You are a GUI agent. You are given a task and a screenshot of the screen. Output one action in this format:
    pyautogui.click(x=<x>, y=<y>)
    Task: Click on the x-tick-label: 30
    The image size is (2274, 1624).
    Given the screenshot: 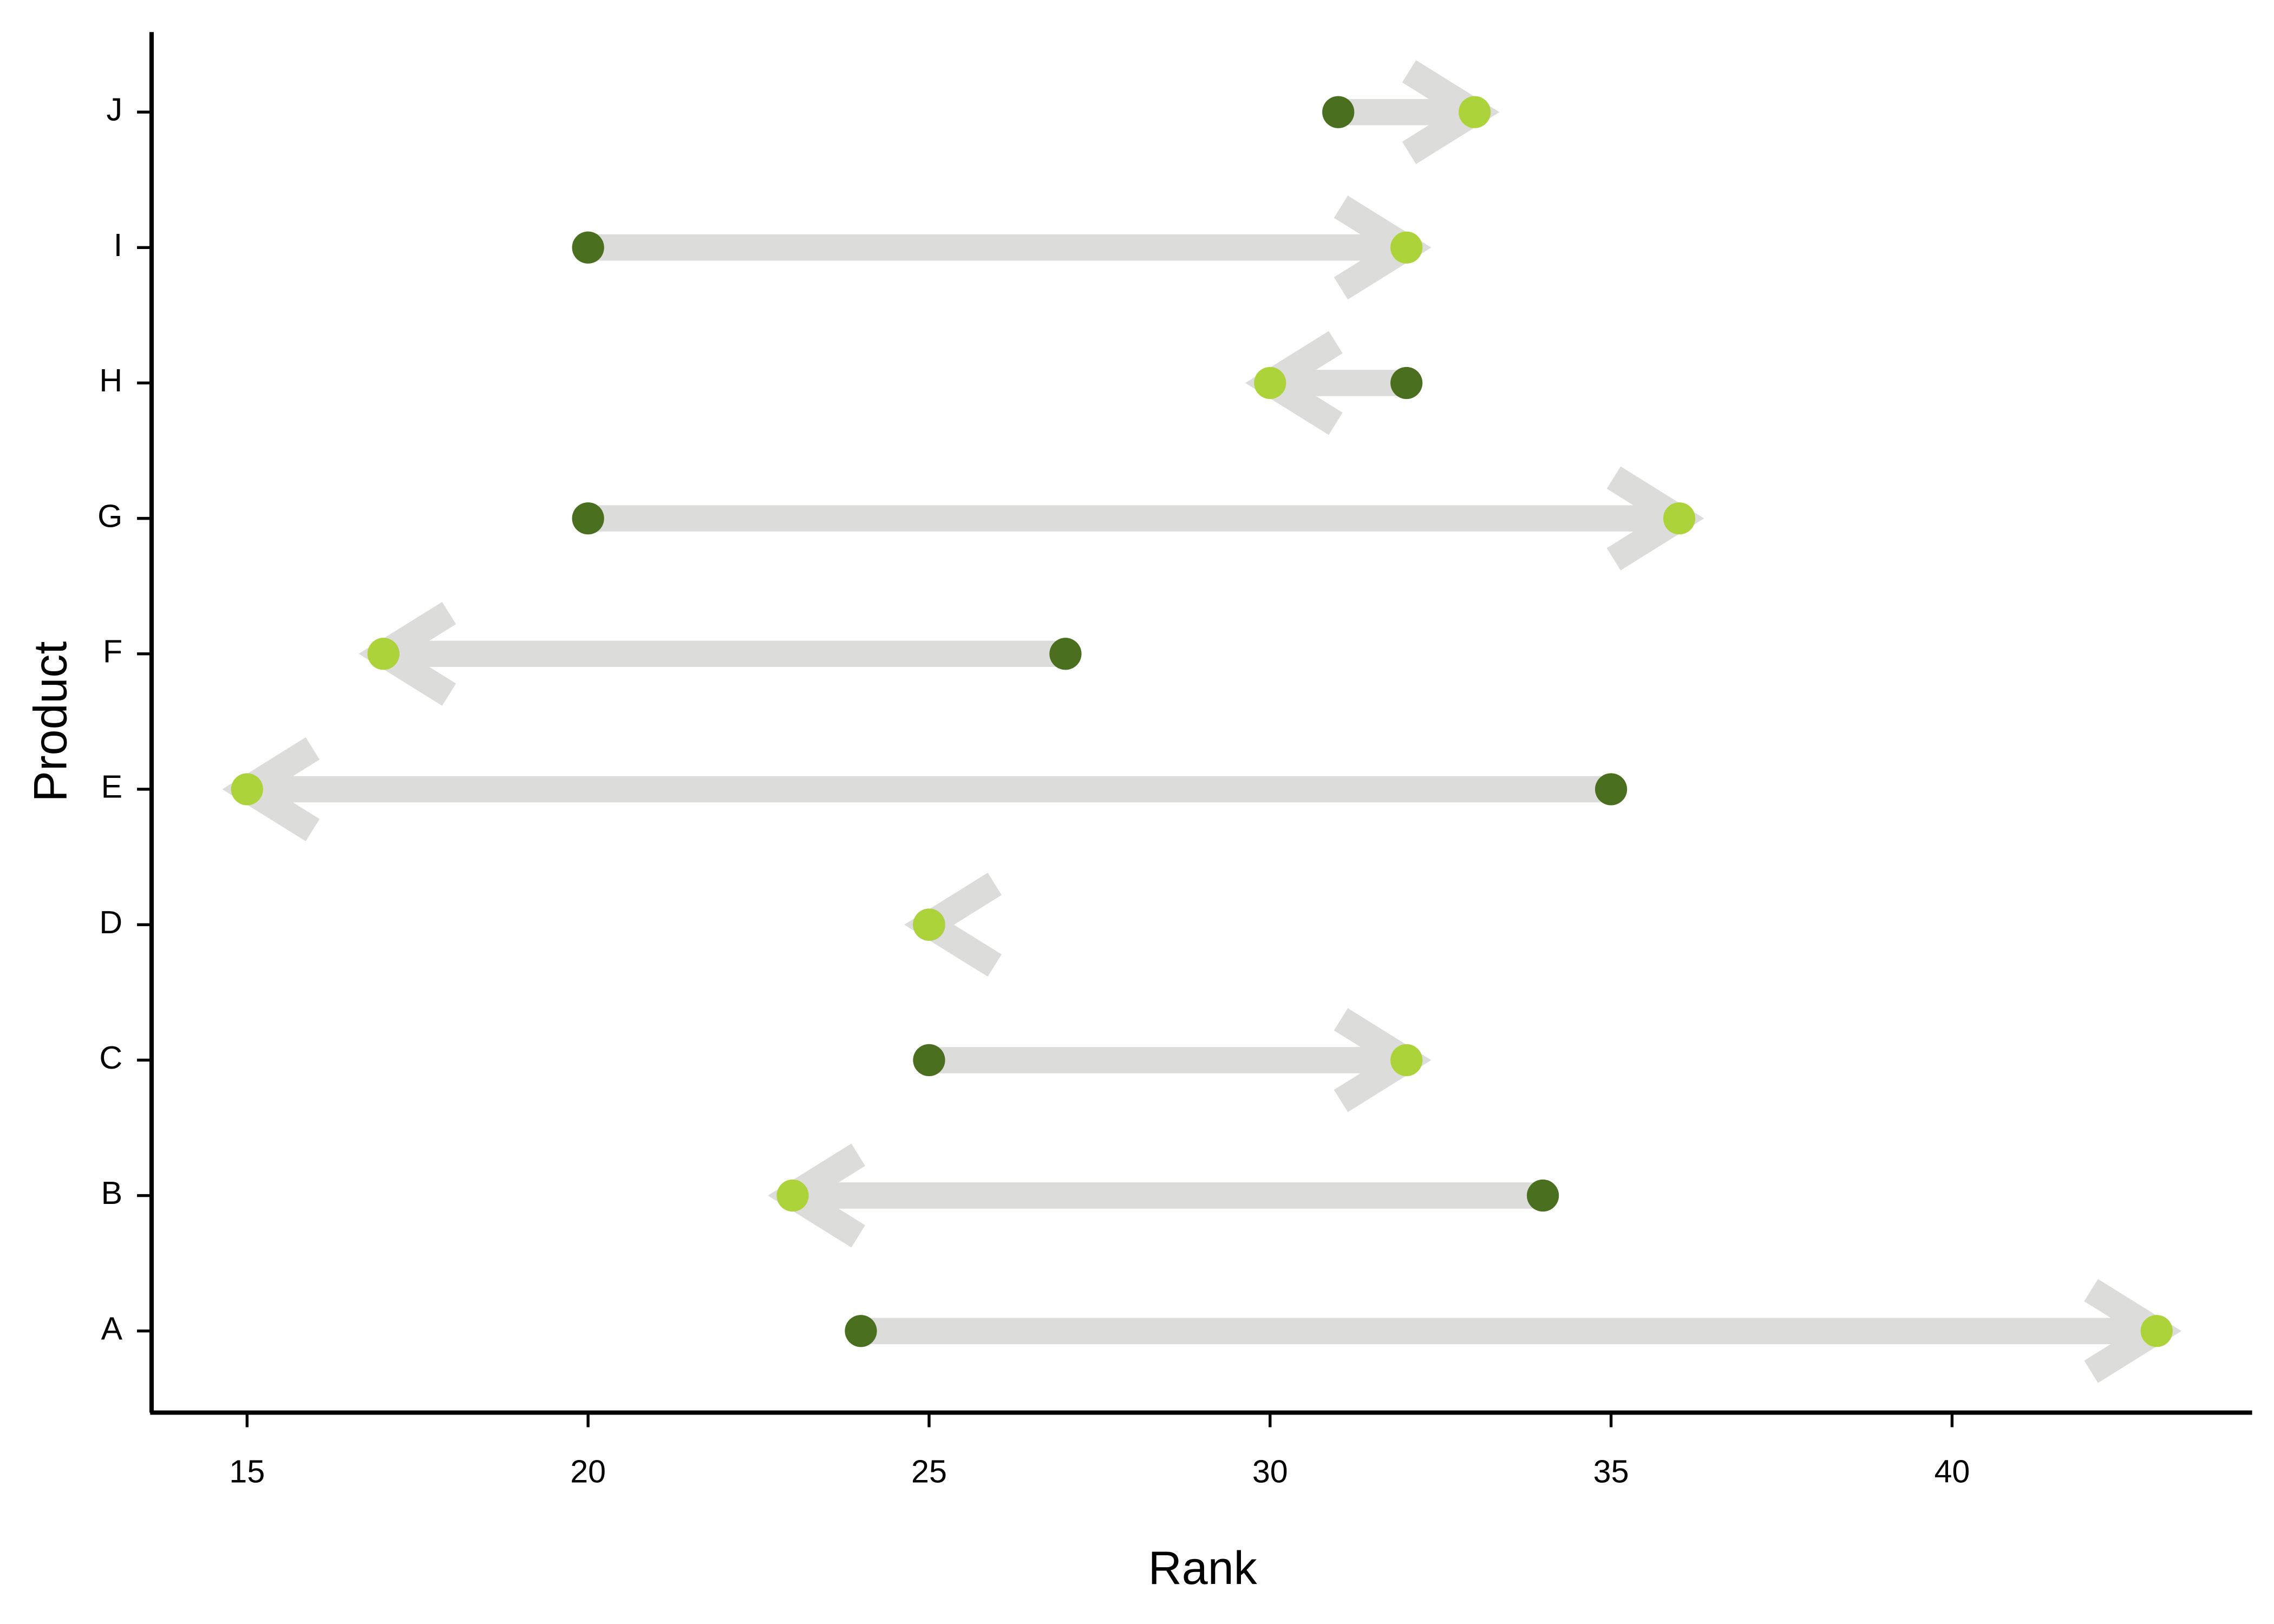 What is the action you would take?
    pyautogui.click(x=1270, y=1471)
    